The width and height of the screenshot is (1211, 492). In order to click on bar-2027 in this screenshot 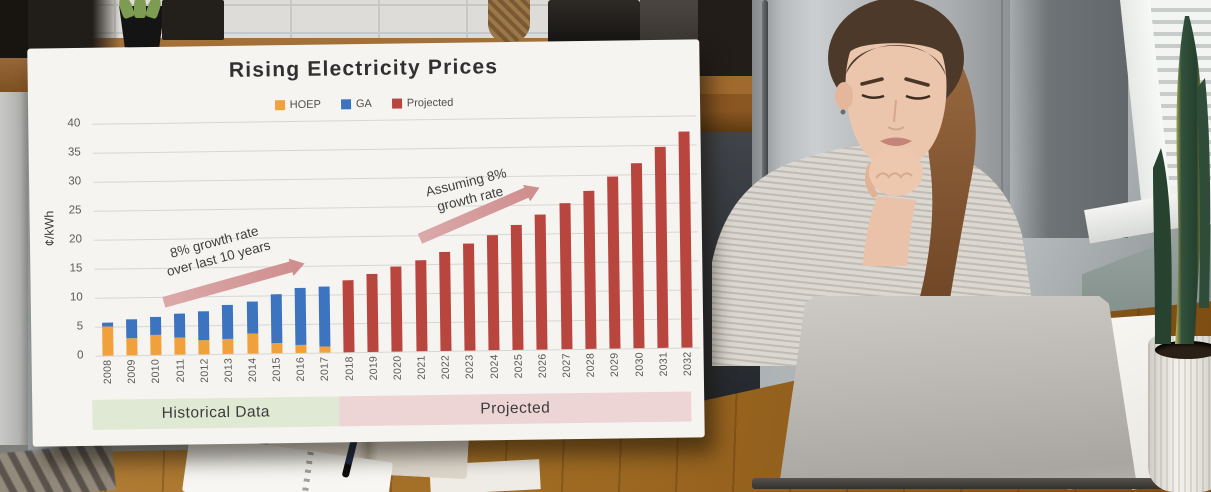, I will do `click(564, 233)`.